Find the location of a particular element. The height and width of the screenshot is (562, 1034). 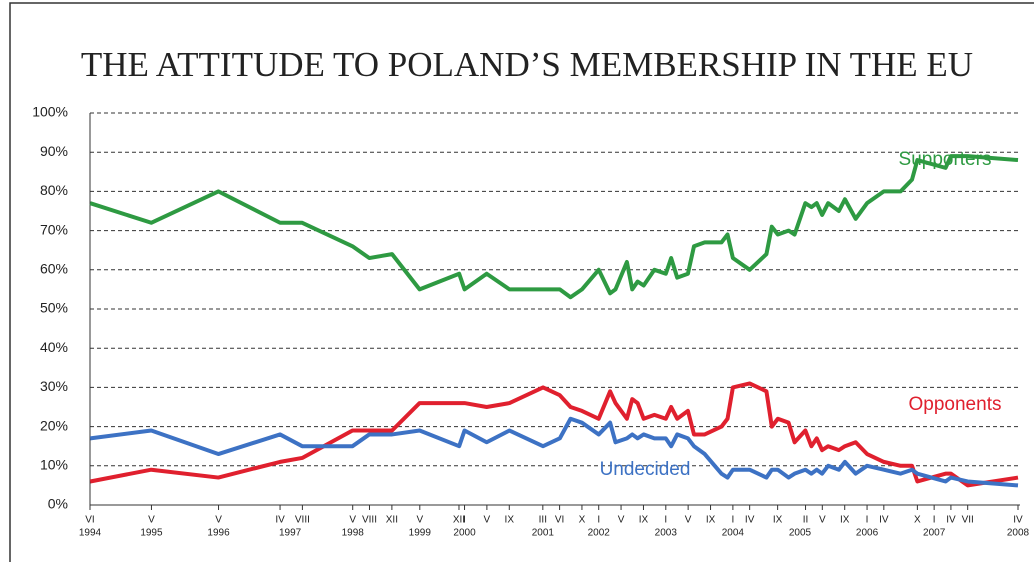

series-line is located at coordinates (554, 452).